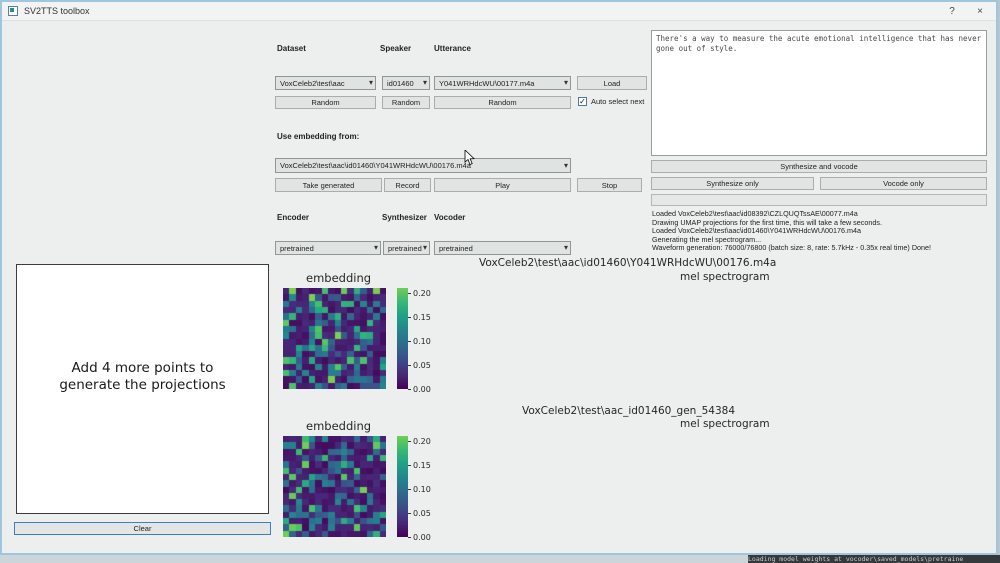  What do you see at coordinates (819, 166) in the screenshot?
I see `synthesize-vocode-button: Synthesize and vocode` at bounding box center [819, 166].